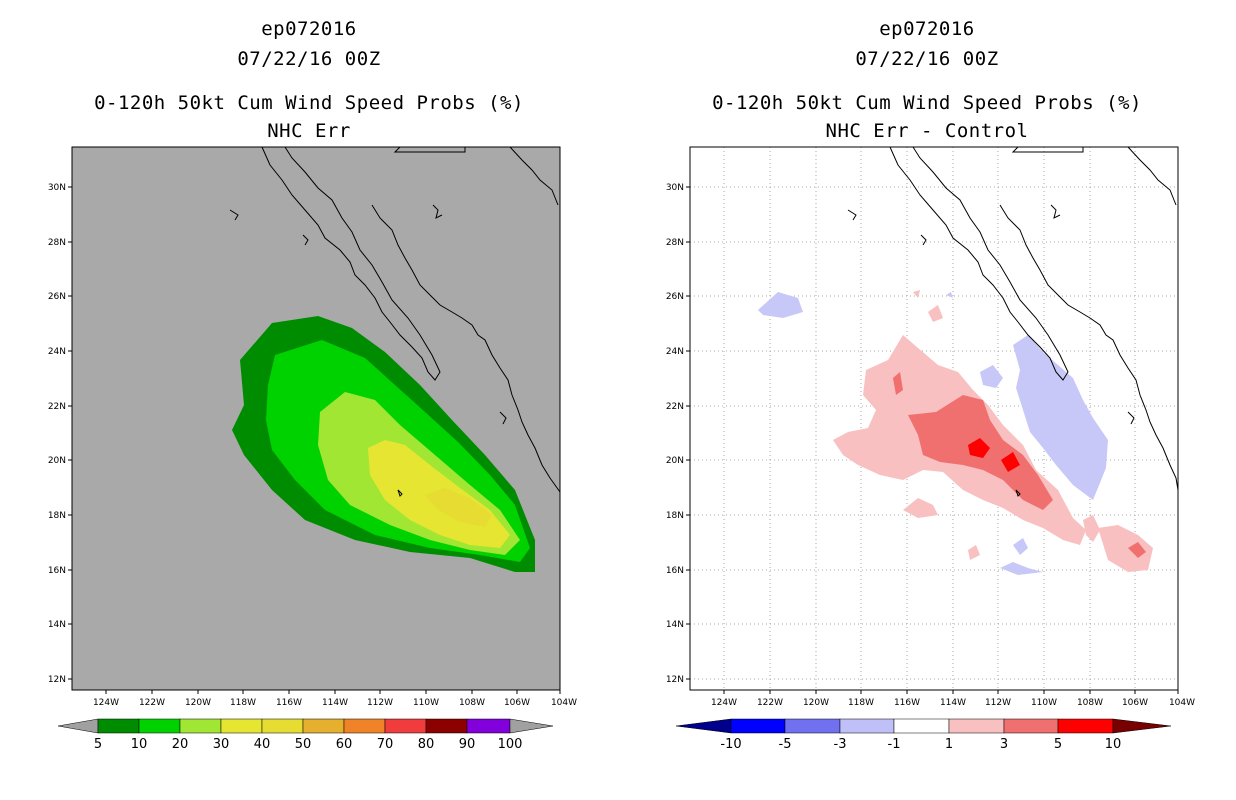 Image resolution: width=1236 pixels, height=800 pixels. What do you see at coordinates (262, 744) in the screenshot?
I see `colorbar-label: 40` at bounding box center [262, 744].